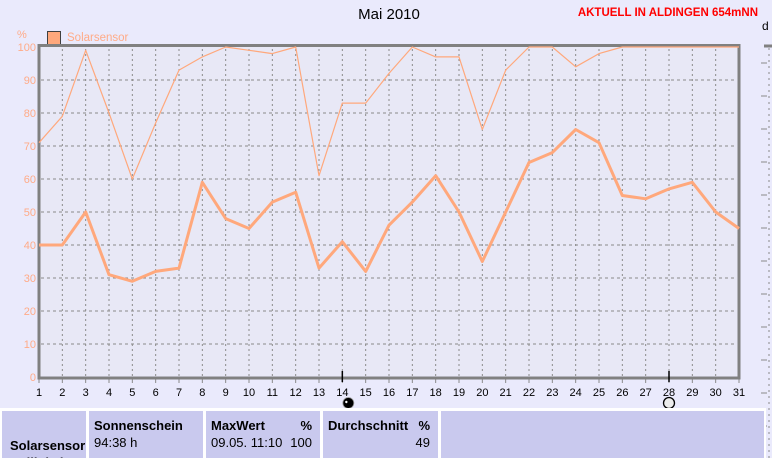 The image size is (772, 458). Describe the element at coordinates (27, 48) in the screenshot. I see `y-axis-label: 100` at that location.